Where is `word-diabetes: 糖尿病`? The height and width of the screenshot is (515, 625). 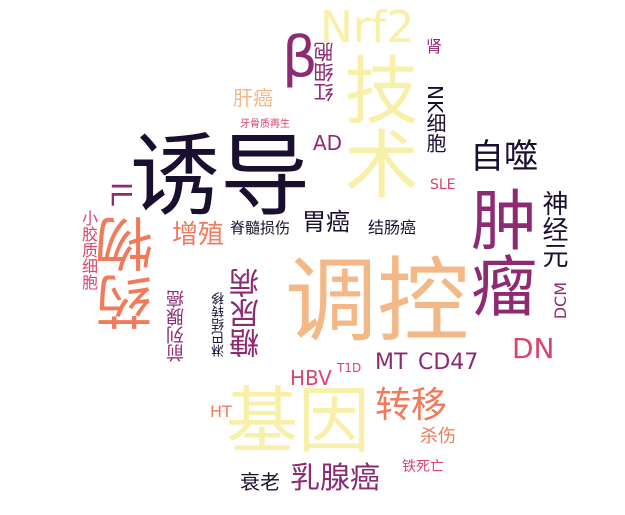
word-diabetes: 糖尿病 is located at coordinates (247, 313).